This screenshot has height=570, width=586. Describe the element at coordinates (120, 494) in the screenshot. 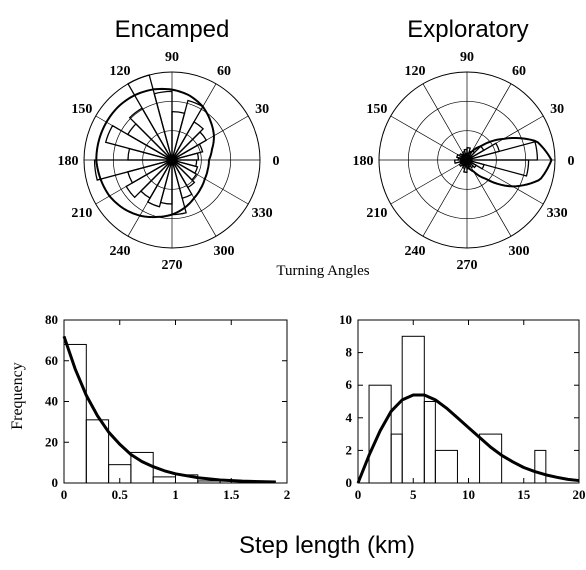

I see `x-tick-label: 0.5` at that location.